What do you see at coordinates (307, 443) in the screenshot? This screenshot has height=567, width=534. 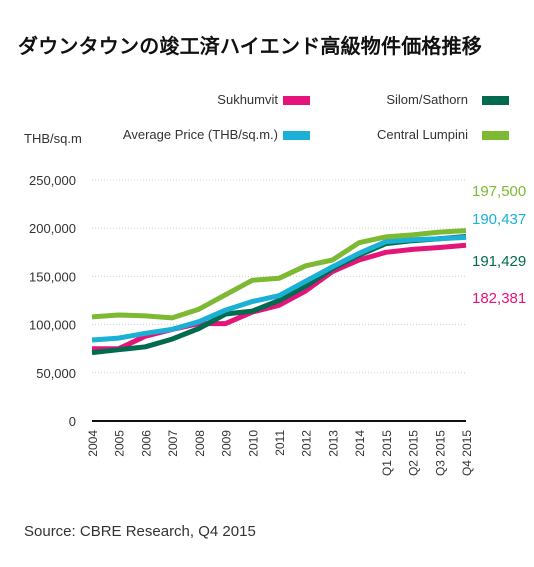 I see `x-tick-label: 2012` at bounding box center [307, 443].